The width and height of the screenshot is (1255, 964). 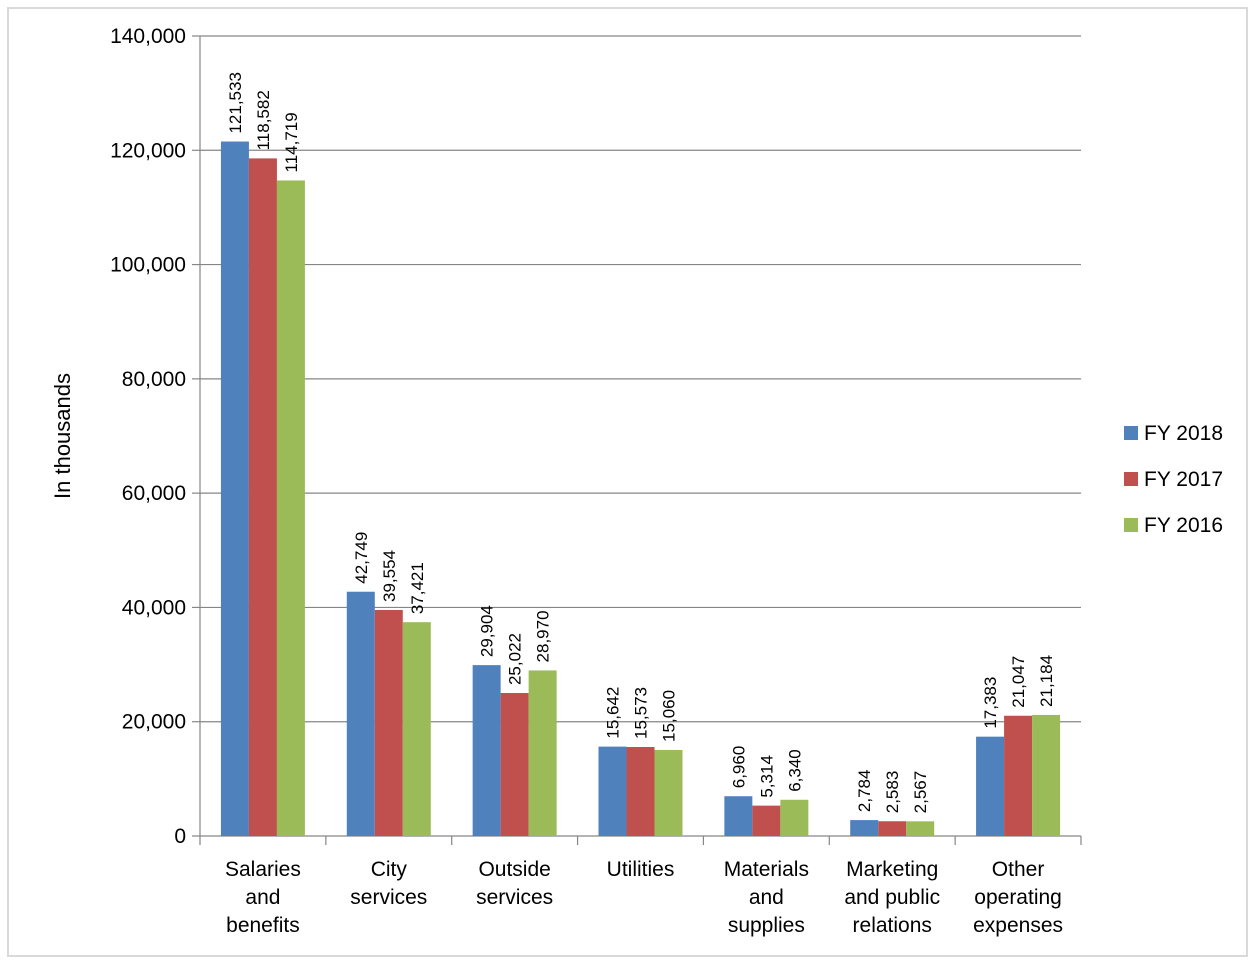 What do you see at coordinates (515, 659) in the screenshot?
I see `data-label: 25,022` at bounding box center [515, 659].